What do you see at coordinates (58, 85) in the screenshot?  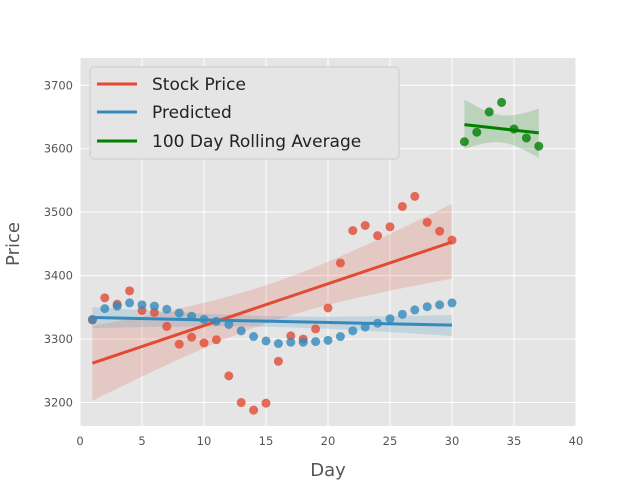 I see `y-tick-label: 3700` at bounding box center [58, 85].